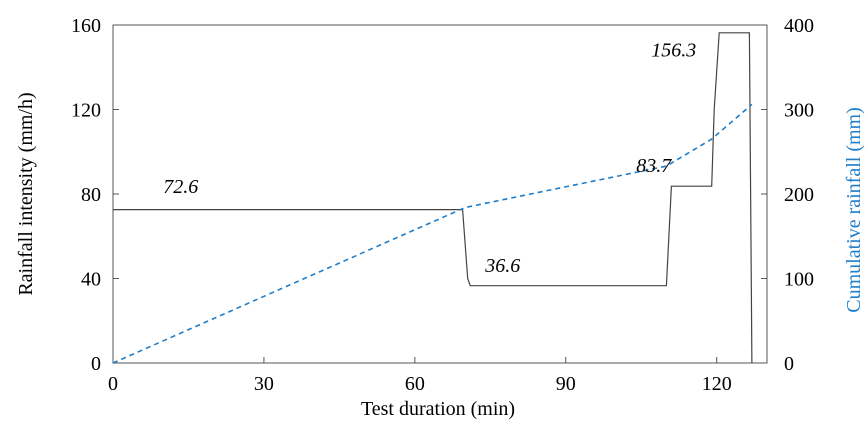 This screenshot has height=424, width=868. Describe the element at coordinates (438, 409) in the screenshot. I see `x-axis-title: Test duration (min)` at that location.